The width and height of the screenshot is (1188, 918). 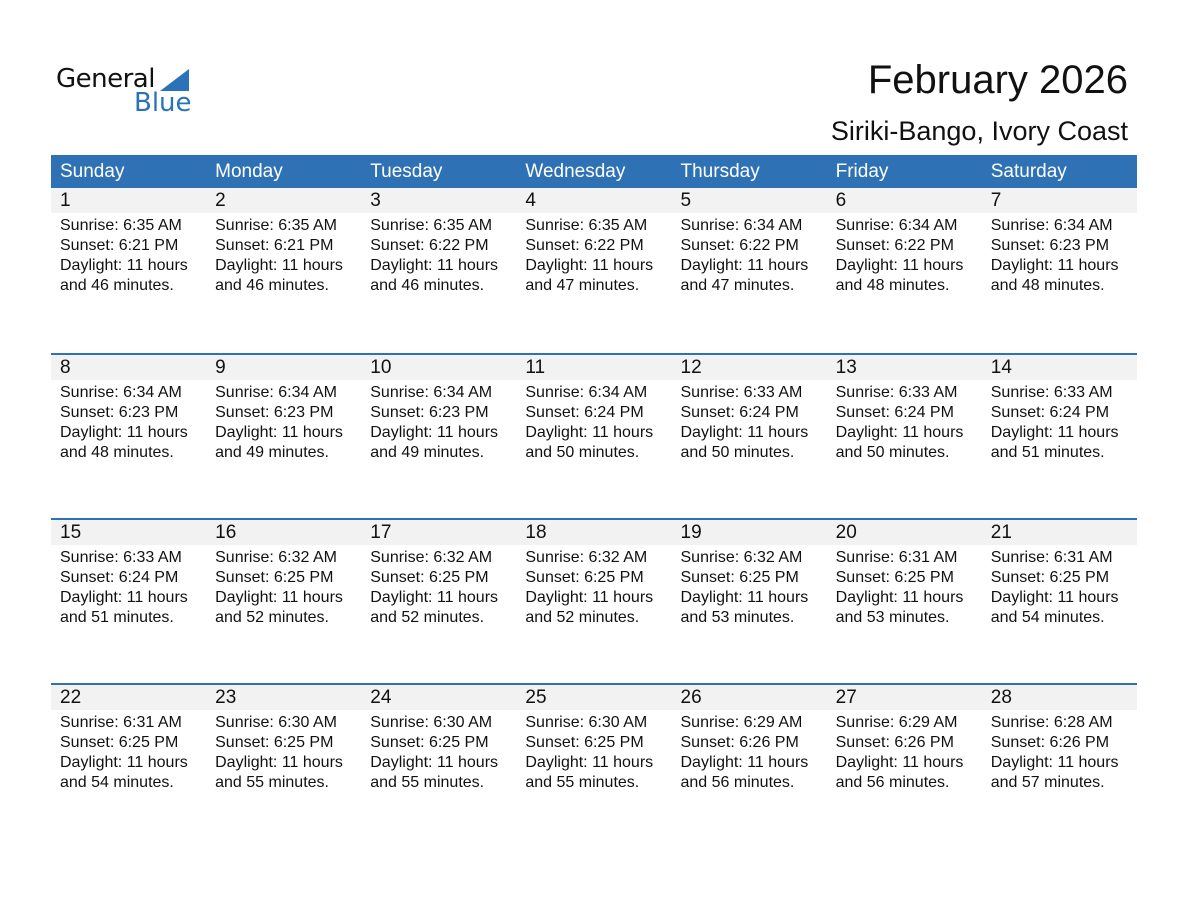 What do you see at coordinates (381, 367) in the screenshot?
I see `day-number: 10` at bounding box center [381, 367].